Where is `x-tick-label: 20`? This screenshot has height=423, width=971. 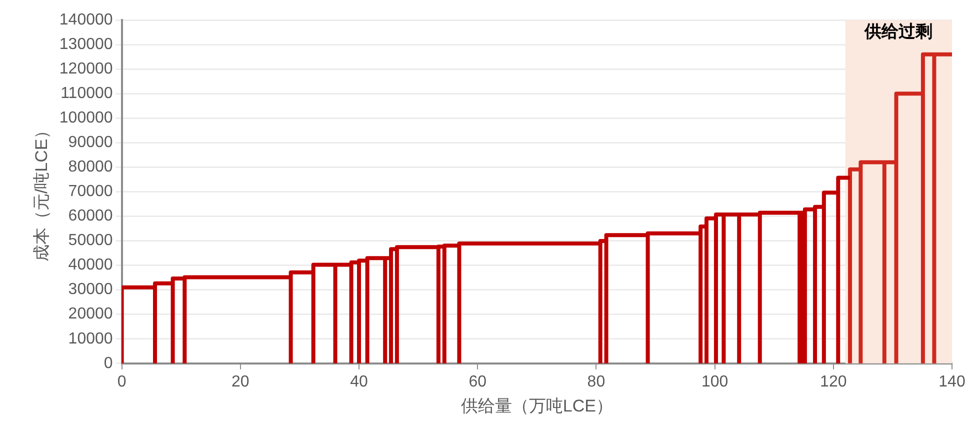 x-tick-label: 20 is located at coordinates (240, 381).